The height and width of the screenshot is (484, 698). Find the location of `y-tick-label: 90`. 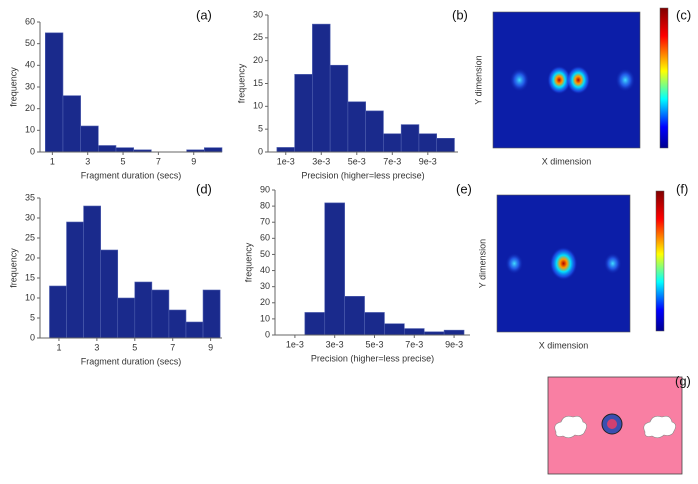

y-tick-label: 90 is located at coordinates (265, 189).